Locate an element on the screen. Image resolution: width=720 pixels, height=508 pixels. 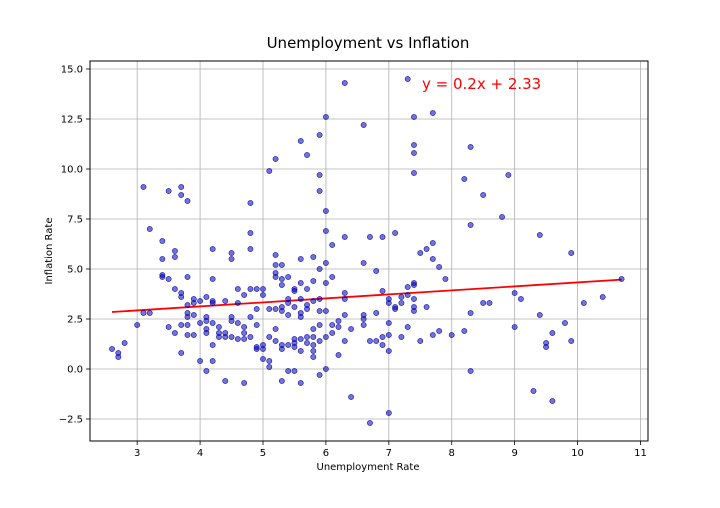
y-tick-label: 5.0 is located at coordinates (75, 270).